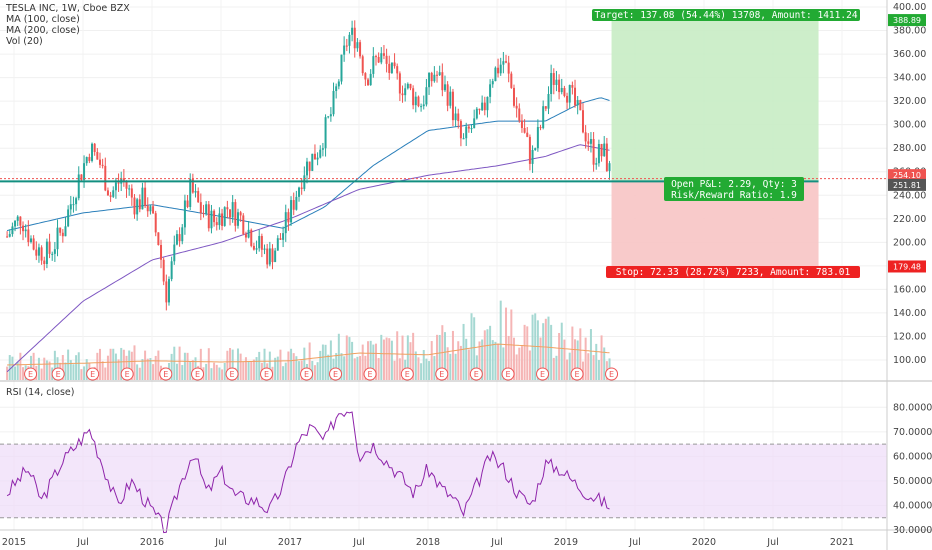  Describe the element at coordinates (715, 101) in the screenshot. I see `target-zone` at that location.